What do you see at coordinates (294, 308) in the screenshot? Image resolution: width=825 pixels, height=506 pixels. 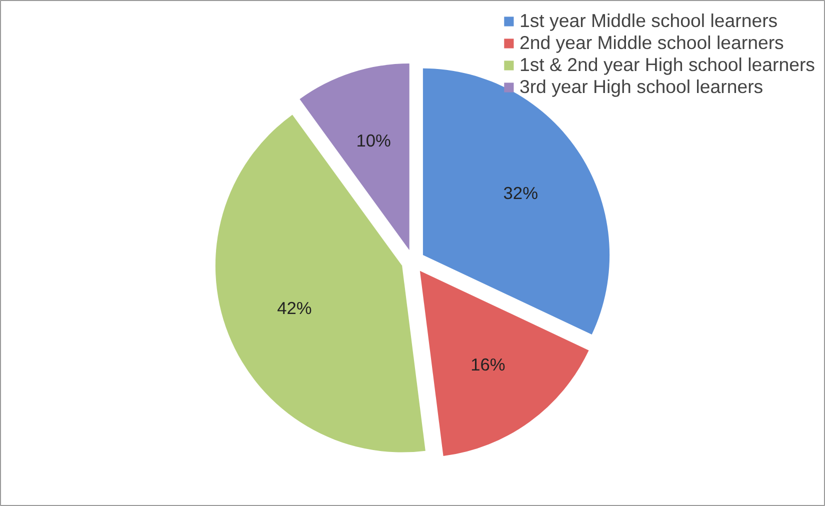 I see `data-label: 42%` at bounding box center [294, 308].